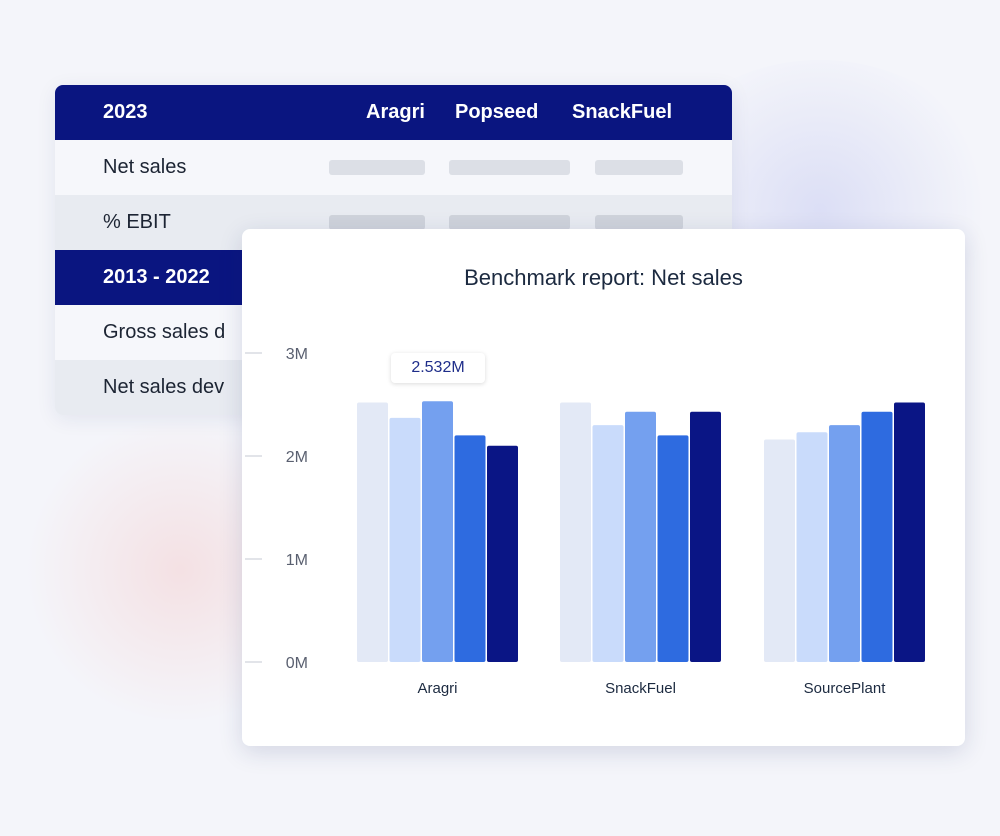 The height and width of the screenshot is (836, 1000). I want to click on tooltip-pointer, so click(438, 386).